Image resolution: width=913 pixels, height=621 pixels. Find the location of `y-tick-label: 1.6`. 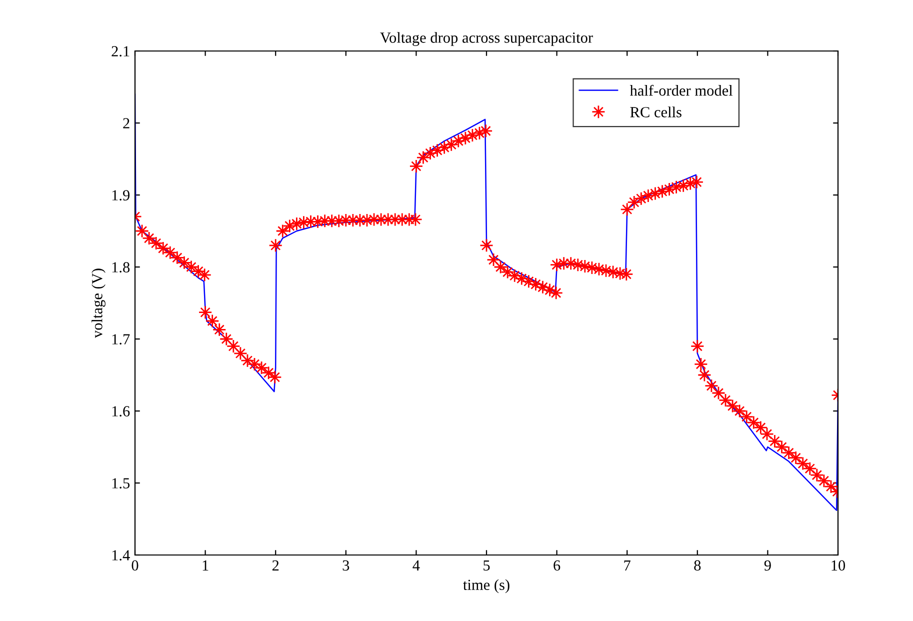

y-tick-label: 1.6 is located at coordinates (121, 411).